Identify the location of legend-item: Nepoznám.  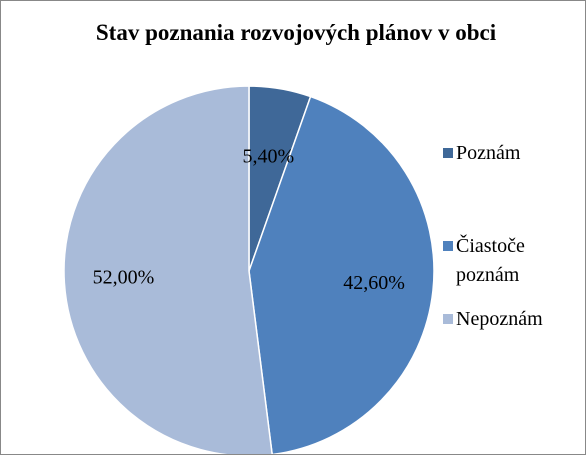
(506, 319).